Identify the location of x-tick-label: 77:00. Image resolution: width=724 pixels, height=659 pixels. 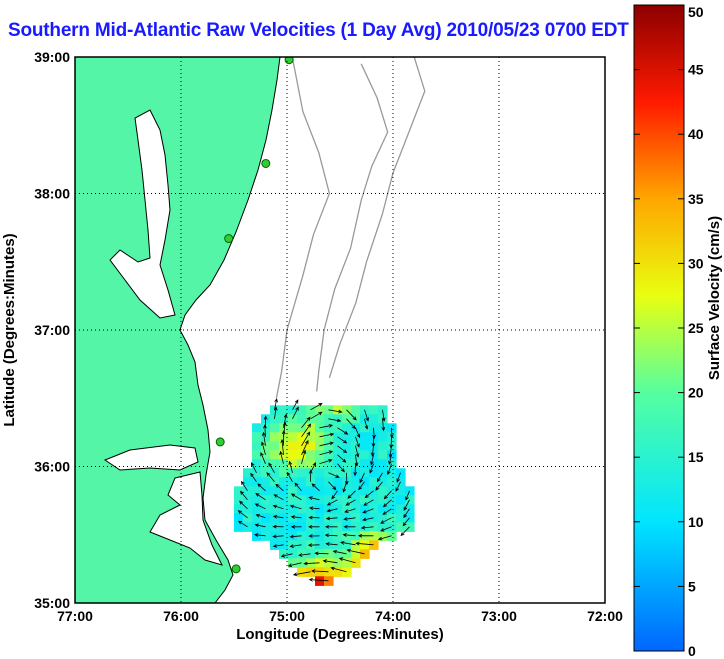
(75, 616).